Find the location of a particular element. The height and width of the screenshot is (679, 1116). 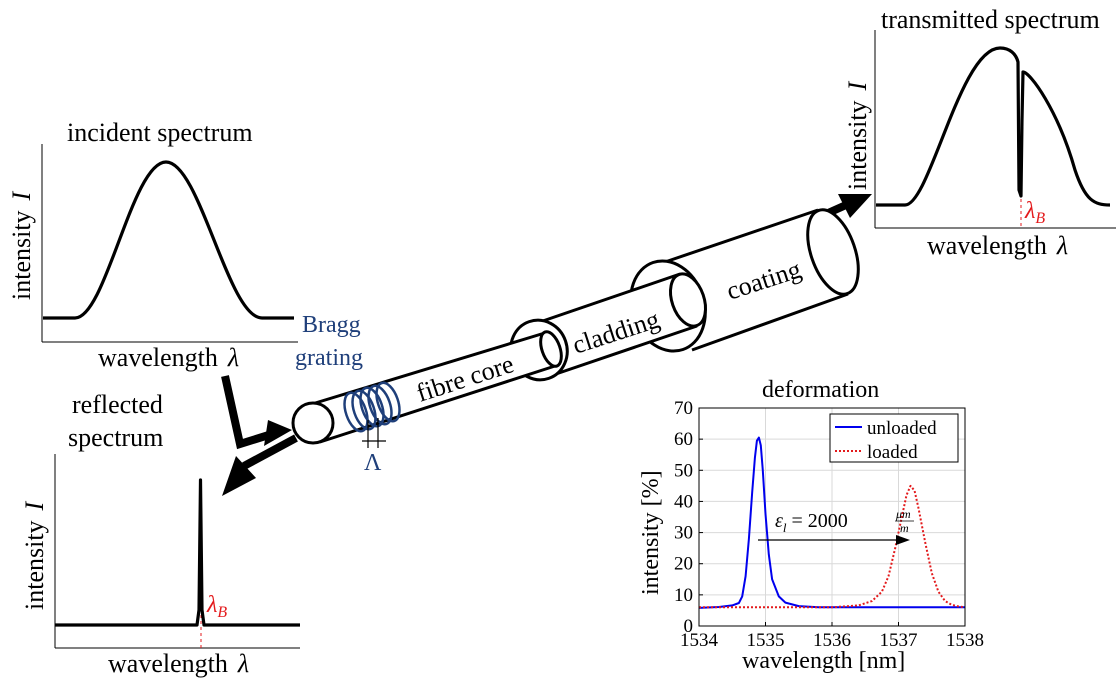

cladding-top-edge is located at coordinates (607, 299).